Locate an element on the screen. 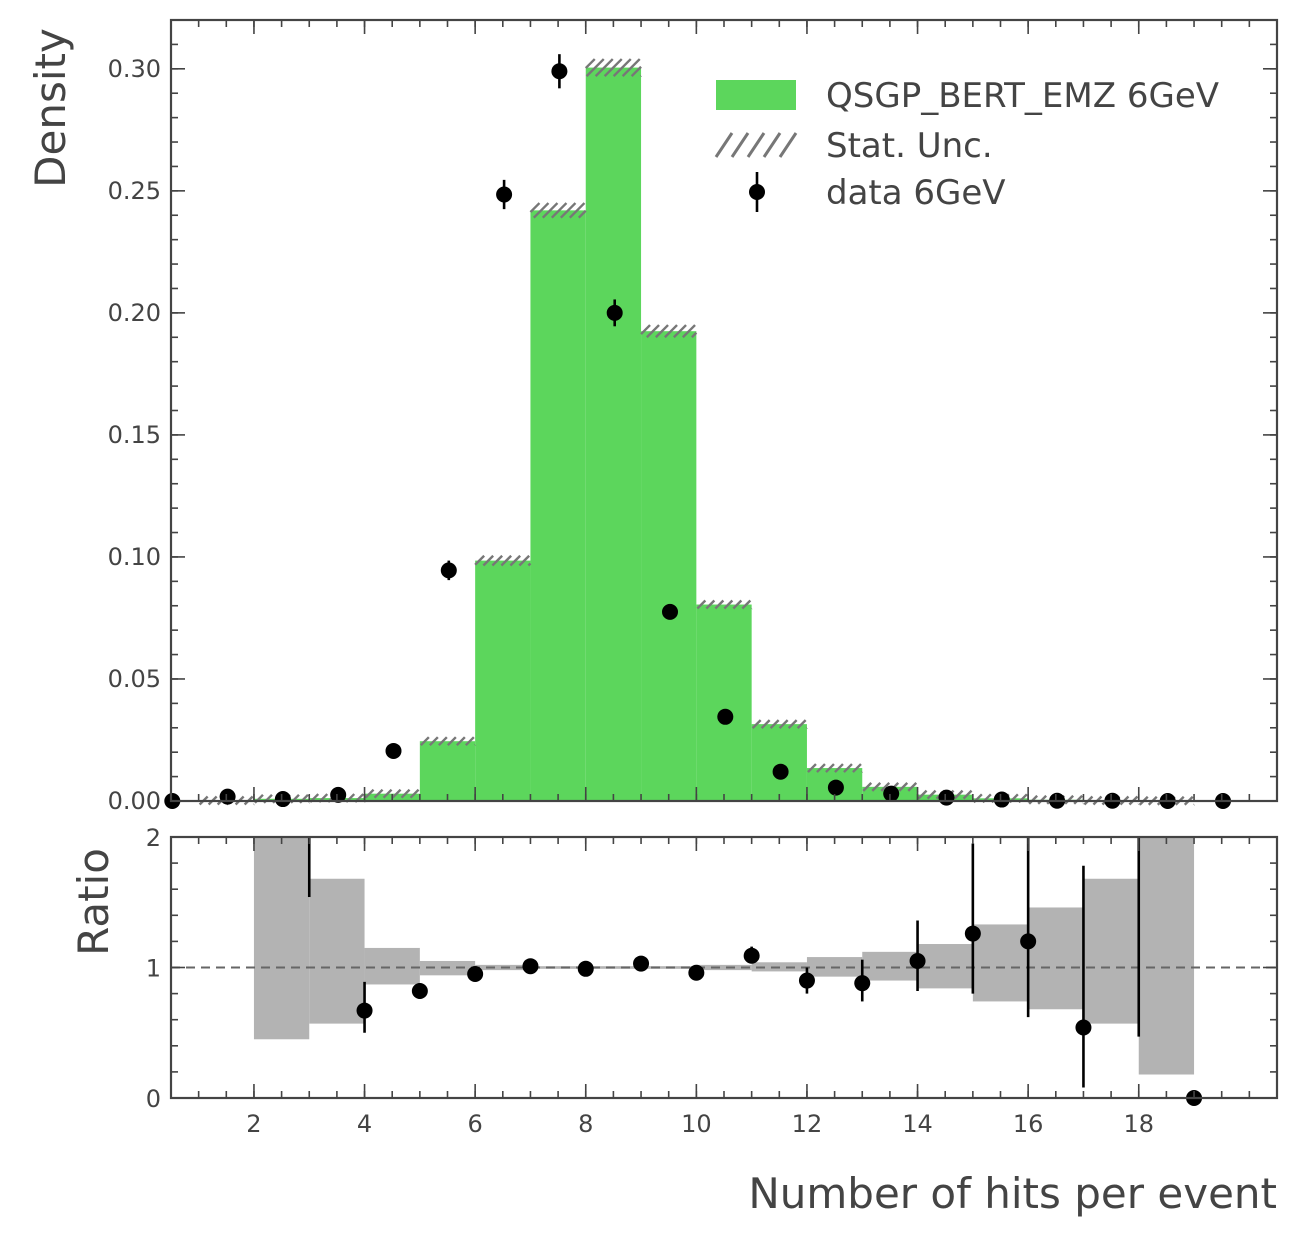  y-tick-label: 0.20 is located at coordinates (134, 313).